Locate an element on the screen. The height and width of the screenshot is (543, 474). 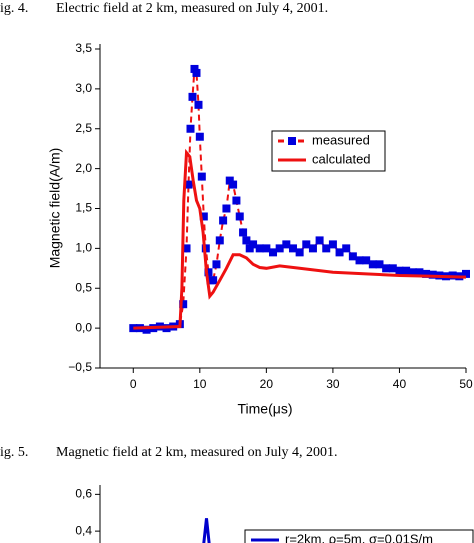
y-tick-label: 1,0 is located at coordinates (83, 248).